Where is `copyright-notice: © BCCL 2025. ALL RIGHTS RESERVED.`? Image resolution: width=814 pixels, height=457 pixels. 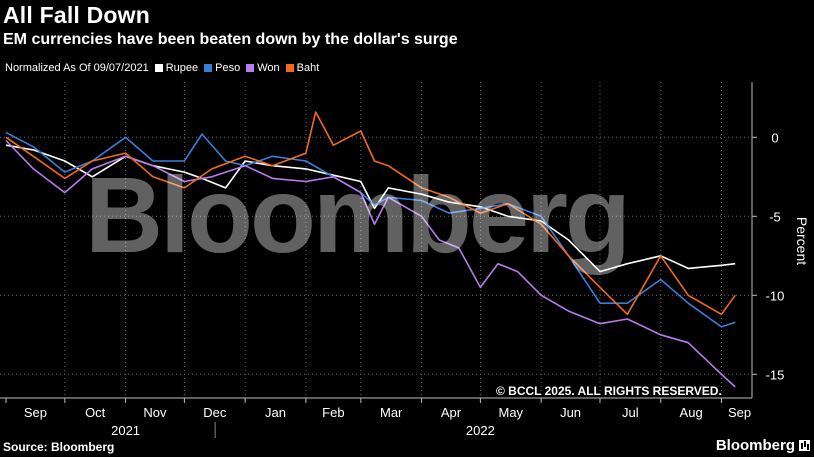 copyright-notice: © BCCL 2025. ALL RIGHTS RESERVED. is located at coordinates (609, 391).